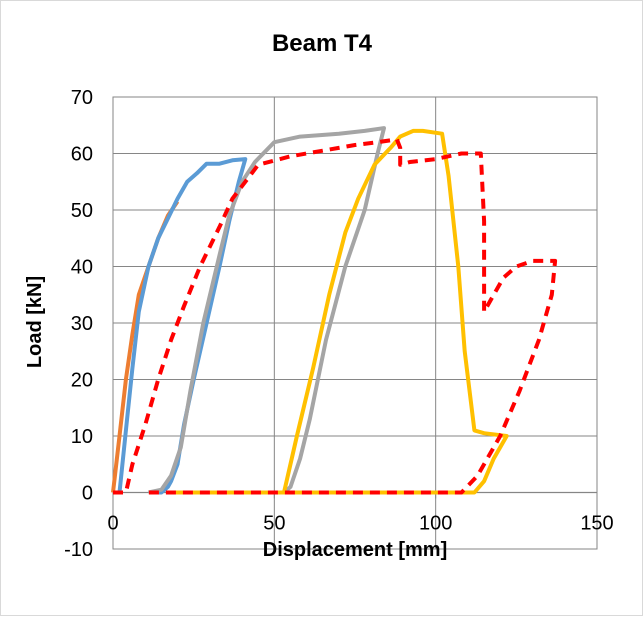  What do you see at coordinates (355, 550) in the screenshot?
I see `x-axis-title: Displacement [mm]` at bounding box center [355, 550].